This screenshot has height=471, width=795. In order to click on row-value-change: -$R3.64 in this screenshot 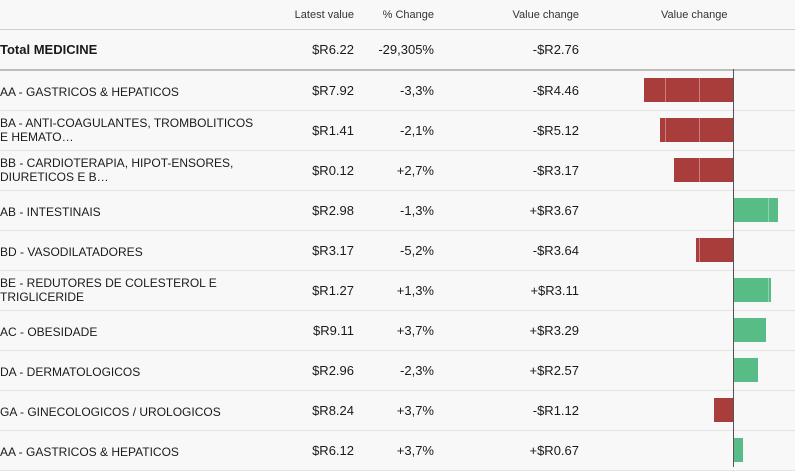, I will do `click(555, 250)`.